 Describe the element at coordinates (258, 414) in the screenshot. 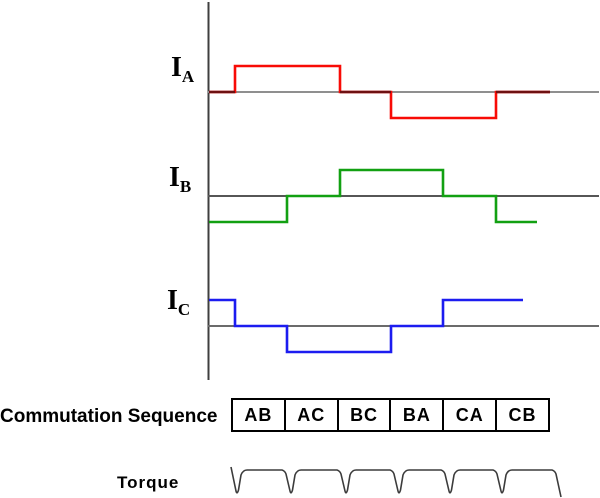

I see `commutation-cell-ab: AB` at that location.